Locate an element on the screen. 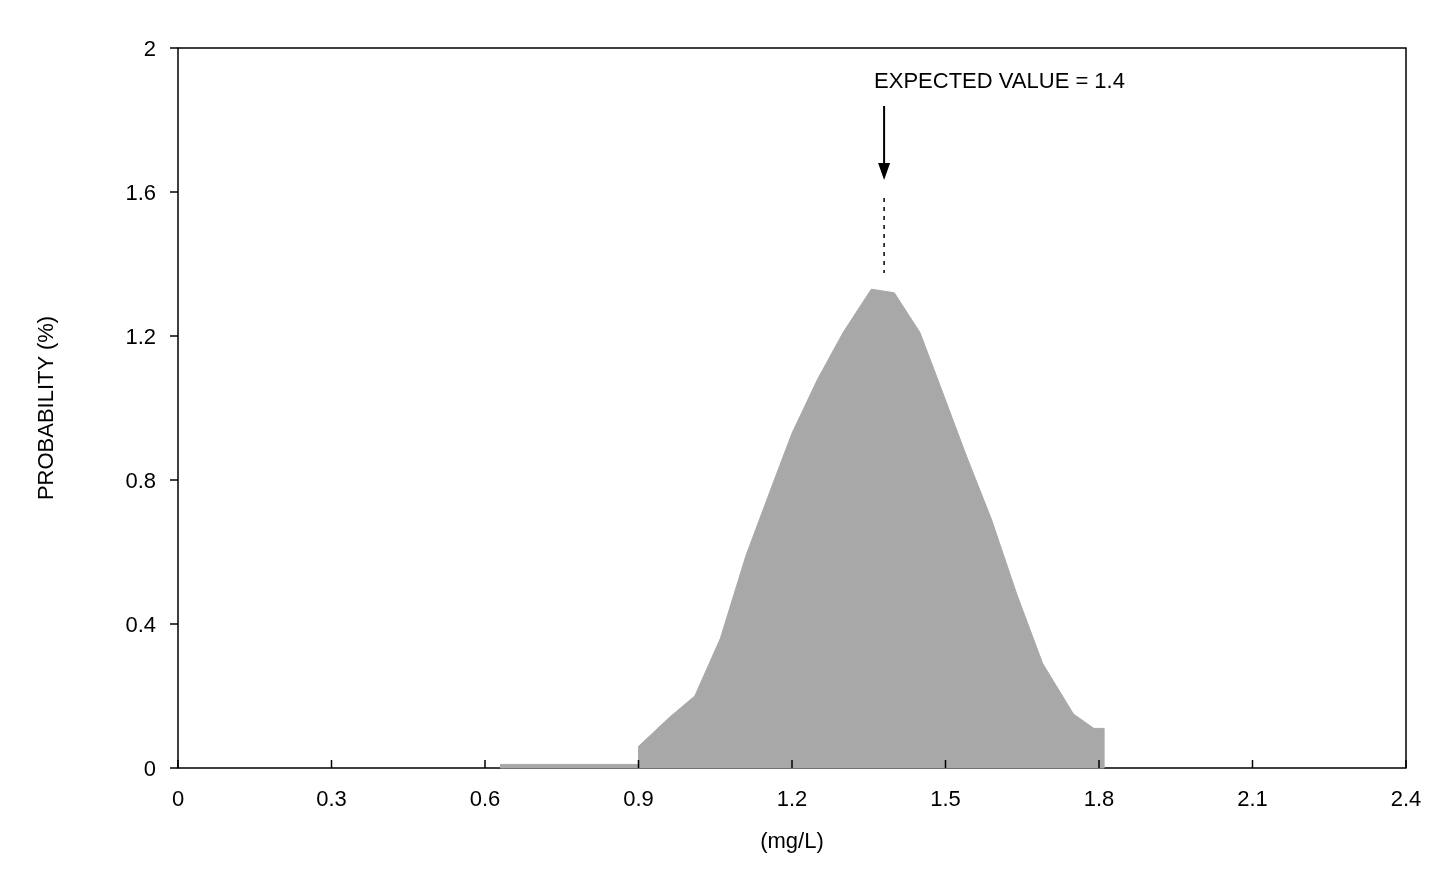  y-tick-label: 1.2 is located at coordinates (140, 336).